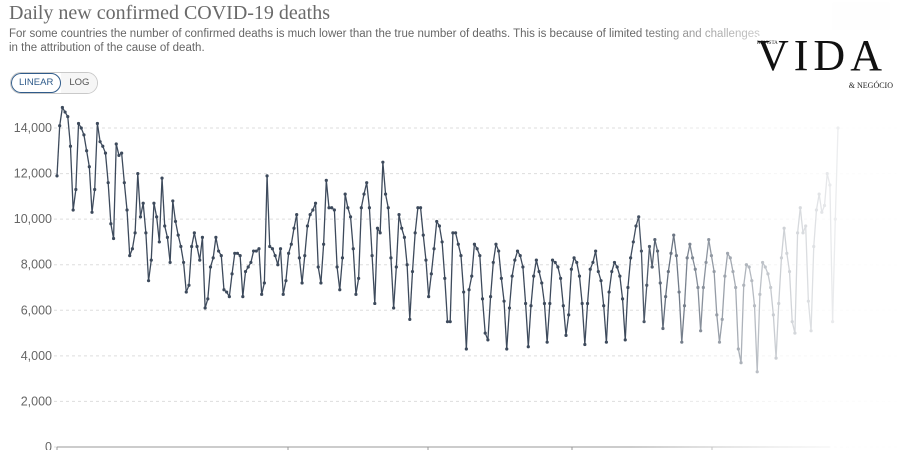  Describe the element at coordinates (36, 356) in the screenshot. I see `y-tick-label: 4,000` at that location.